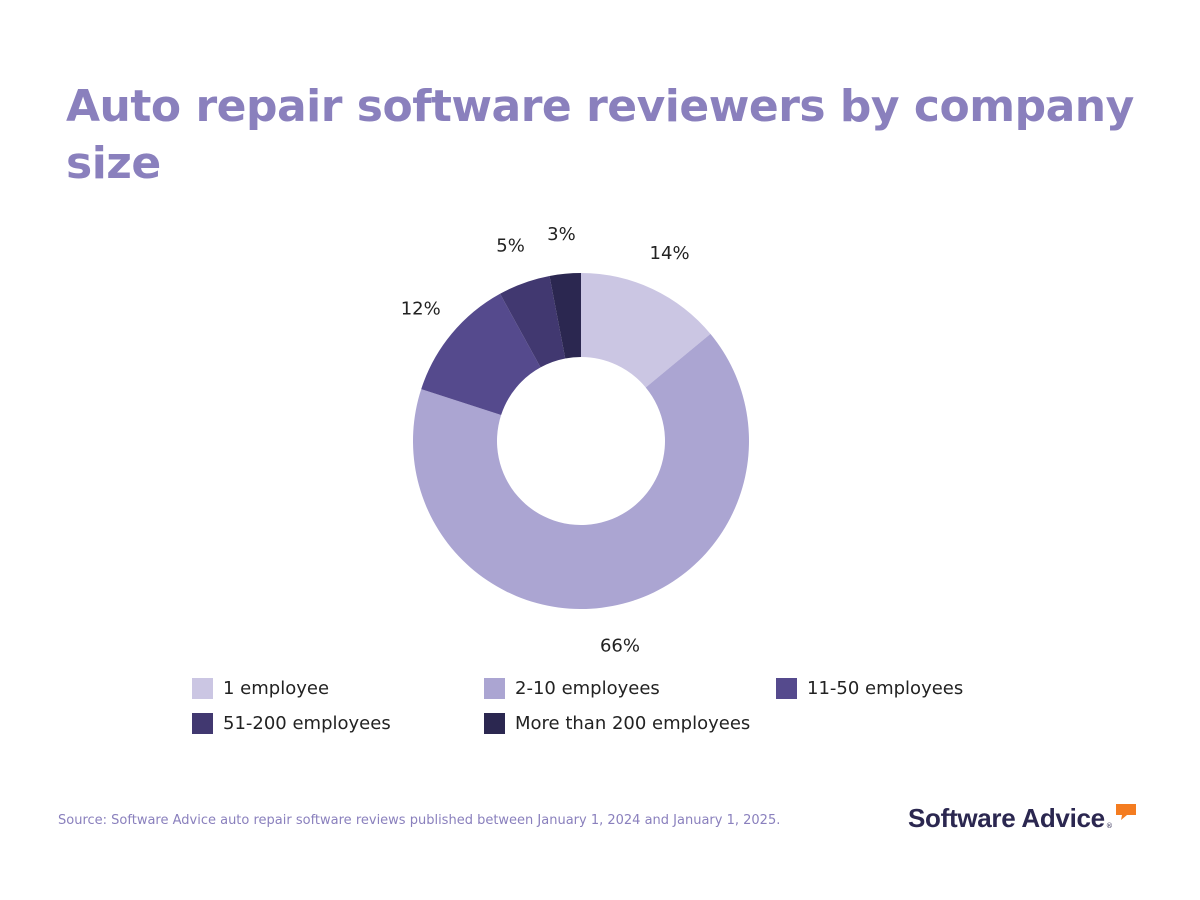 The width and height of the screenshot is (1200, 900). I want to click on donut-slice-labels: 14% 66% 12% 5% 3%, so click(545, 440).